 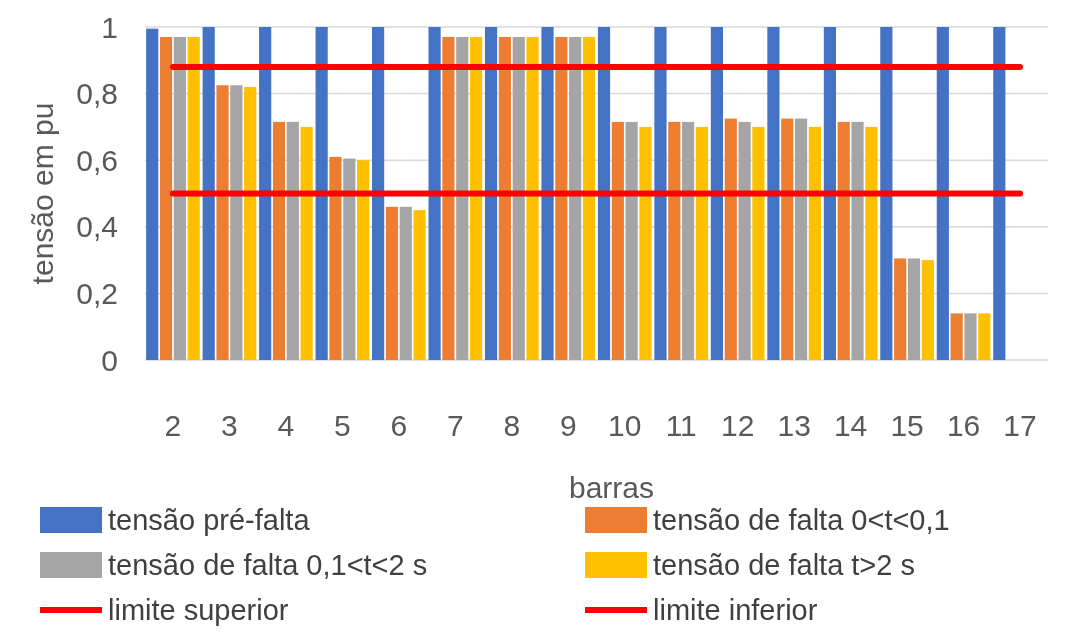 What do you see at coordinates (735, 610) in the screenshot?
I see `legend-label: limite inferior` at bounding box center [735, 610].